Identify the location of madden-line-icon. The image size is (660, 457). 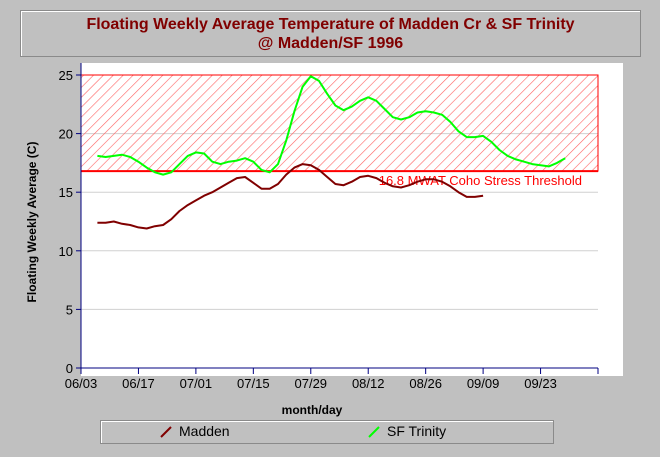
(166, 432).